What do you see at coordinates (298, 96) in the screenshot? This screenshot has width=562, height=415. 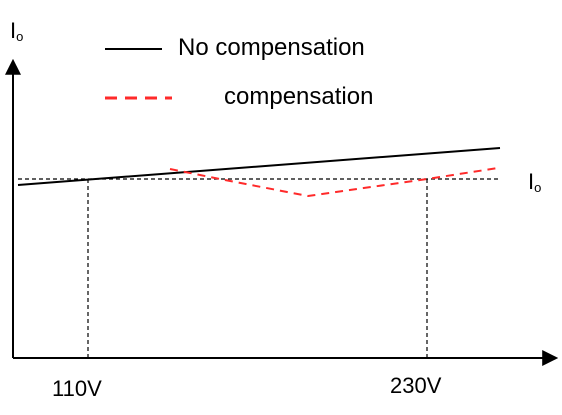 I see `legend-label-compensation: compensation` at bounding box center [298, 96].